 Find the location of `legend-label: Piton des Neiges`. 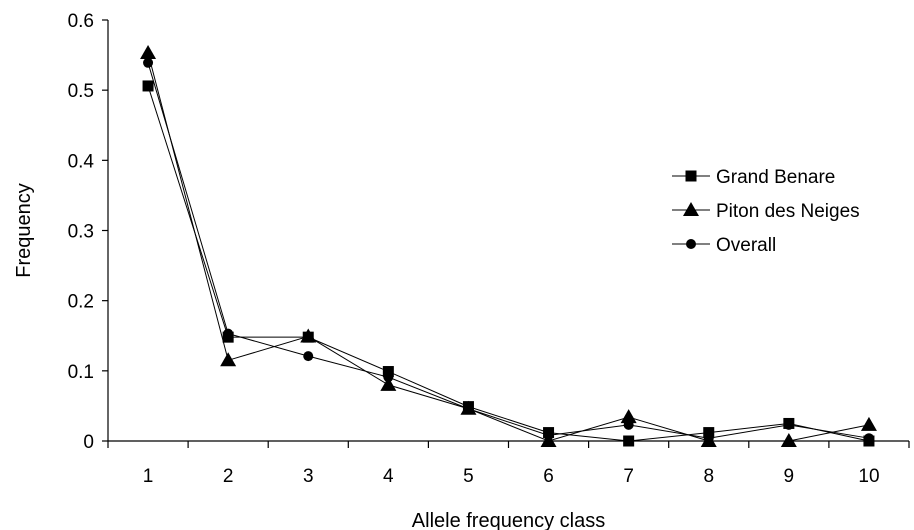

legend-label: Piton des Neiges is located at coordinates (788, 211).